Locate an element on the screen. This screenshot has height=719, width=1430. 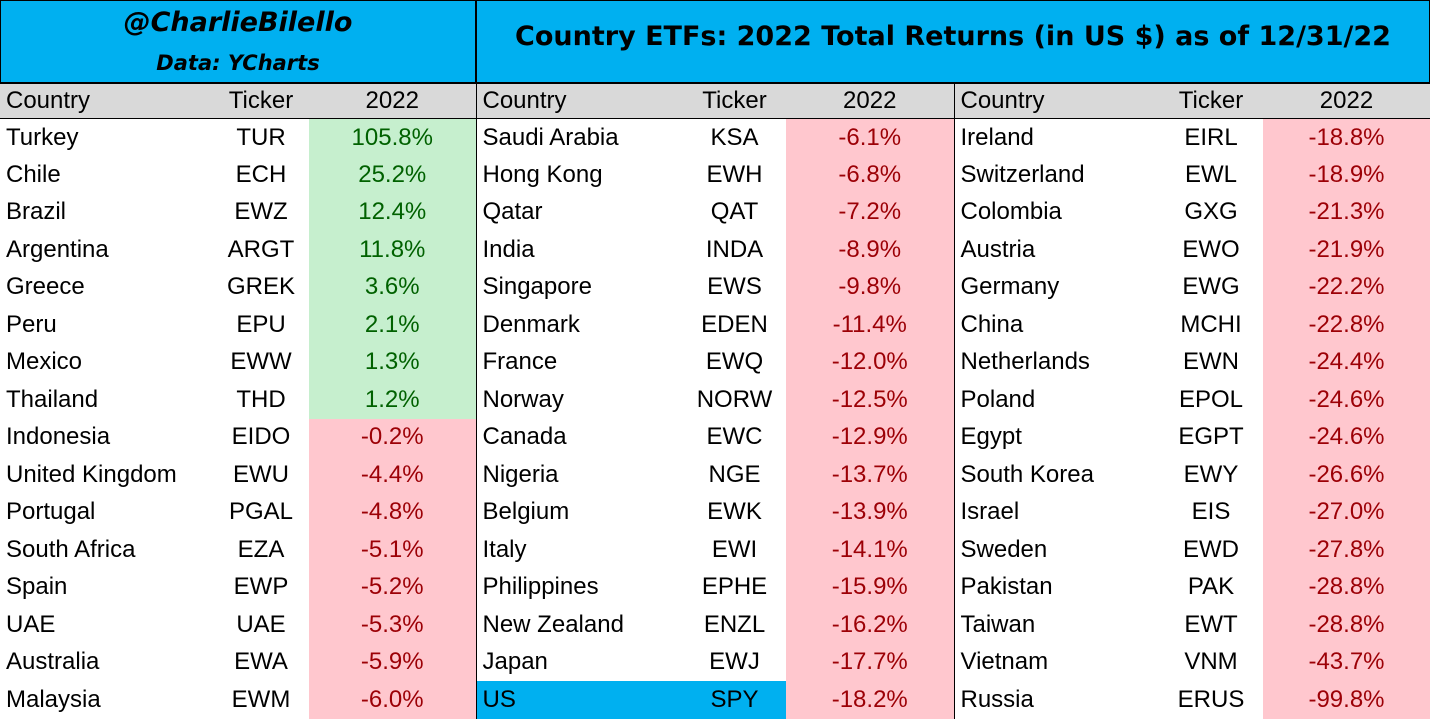
ticker-cell: ARGT is located at coordinates (261, 249).